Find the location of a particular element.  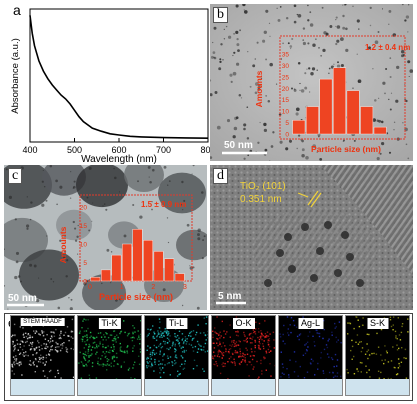

map-label: Ti-K is located at coordinates (109, 323).